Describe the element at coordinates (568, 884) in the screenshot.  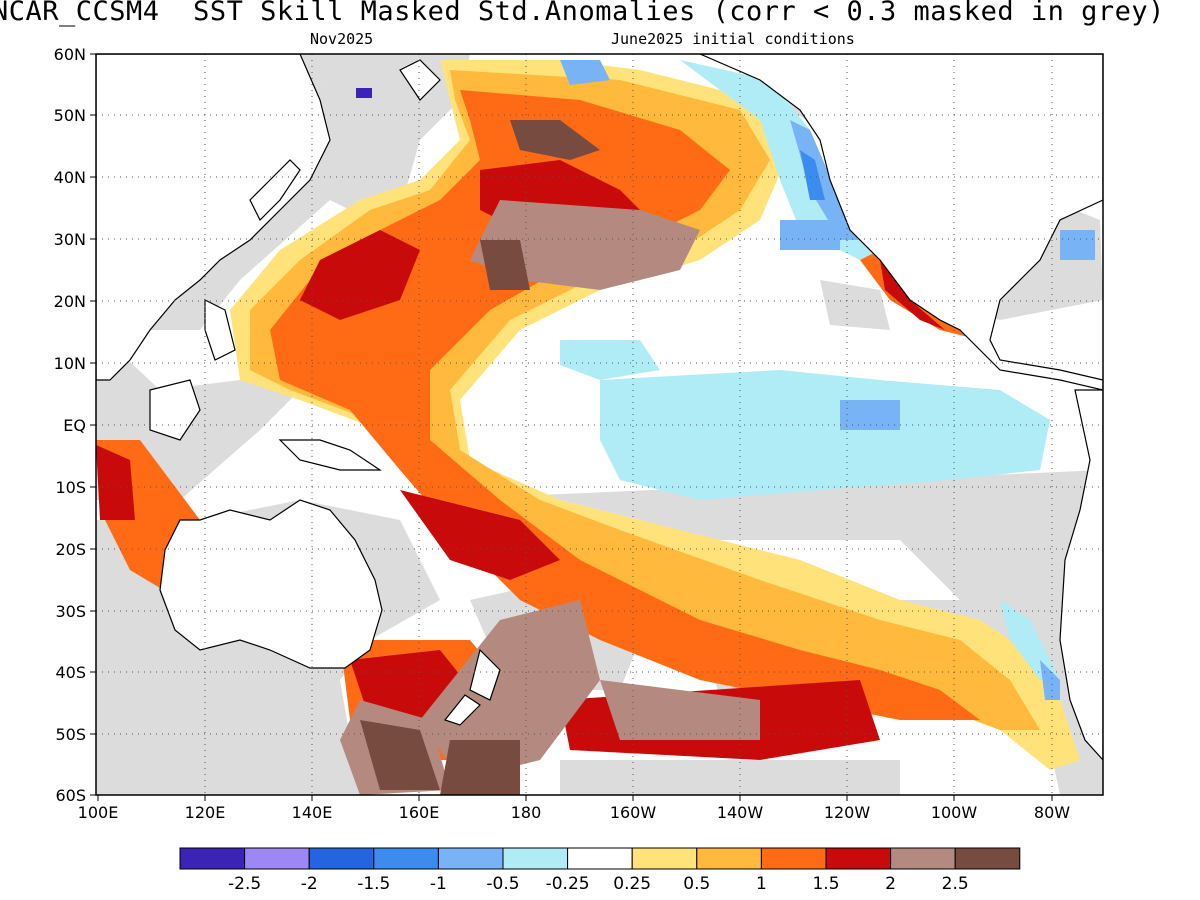
I see `colorbar-label: -0.25` at that location.